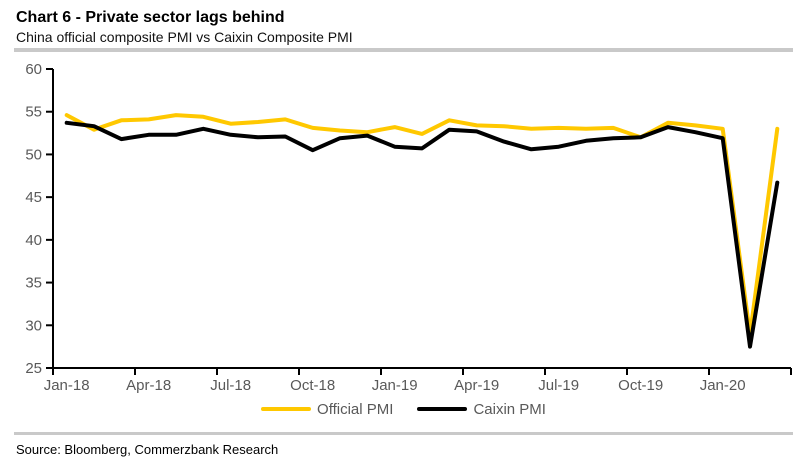 This screenshot has height=468, width=807. I want to click on bottom-divider, so click(403, 433).